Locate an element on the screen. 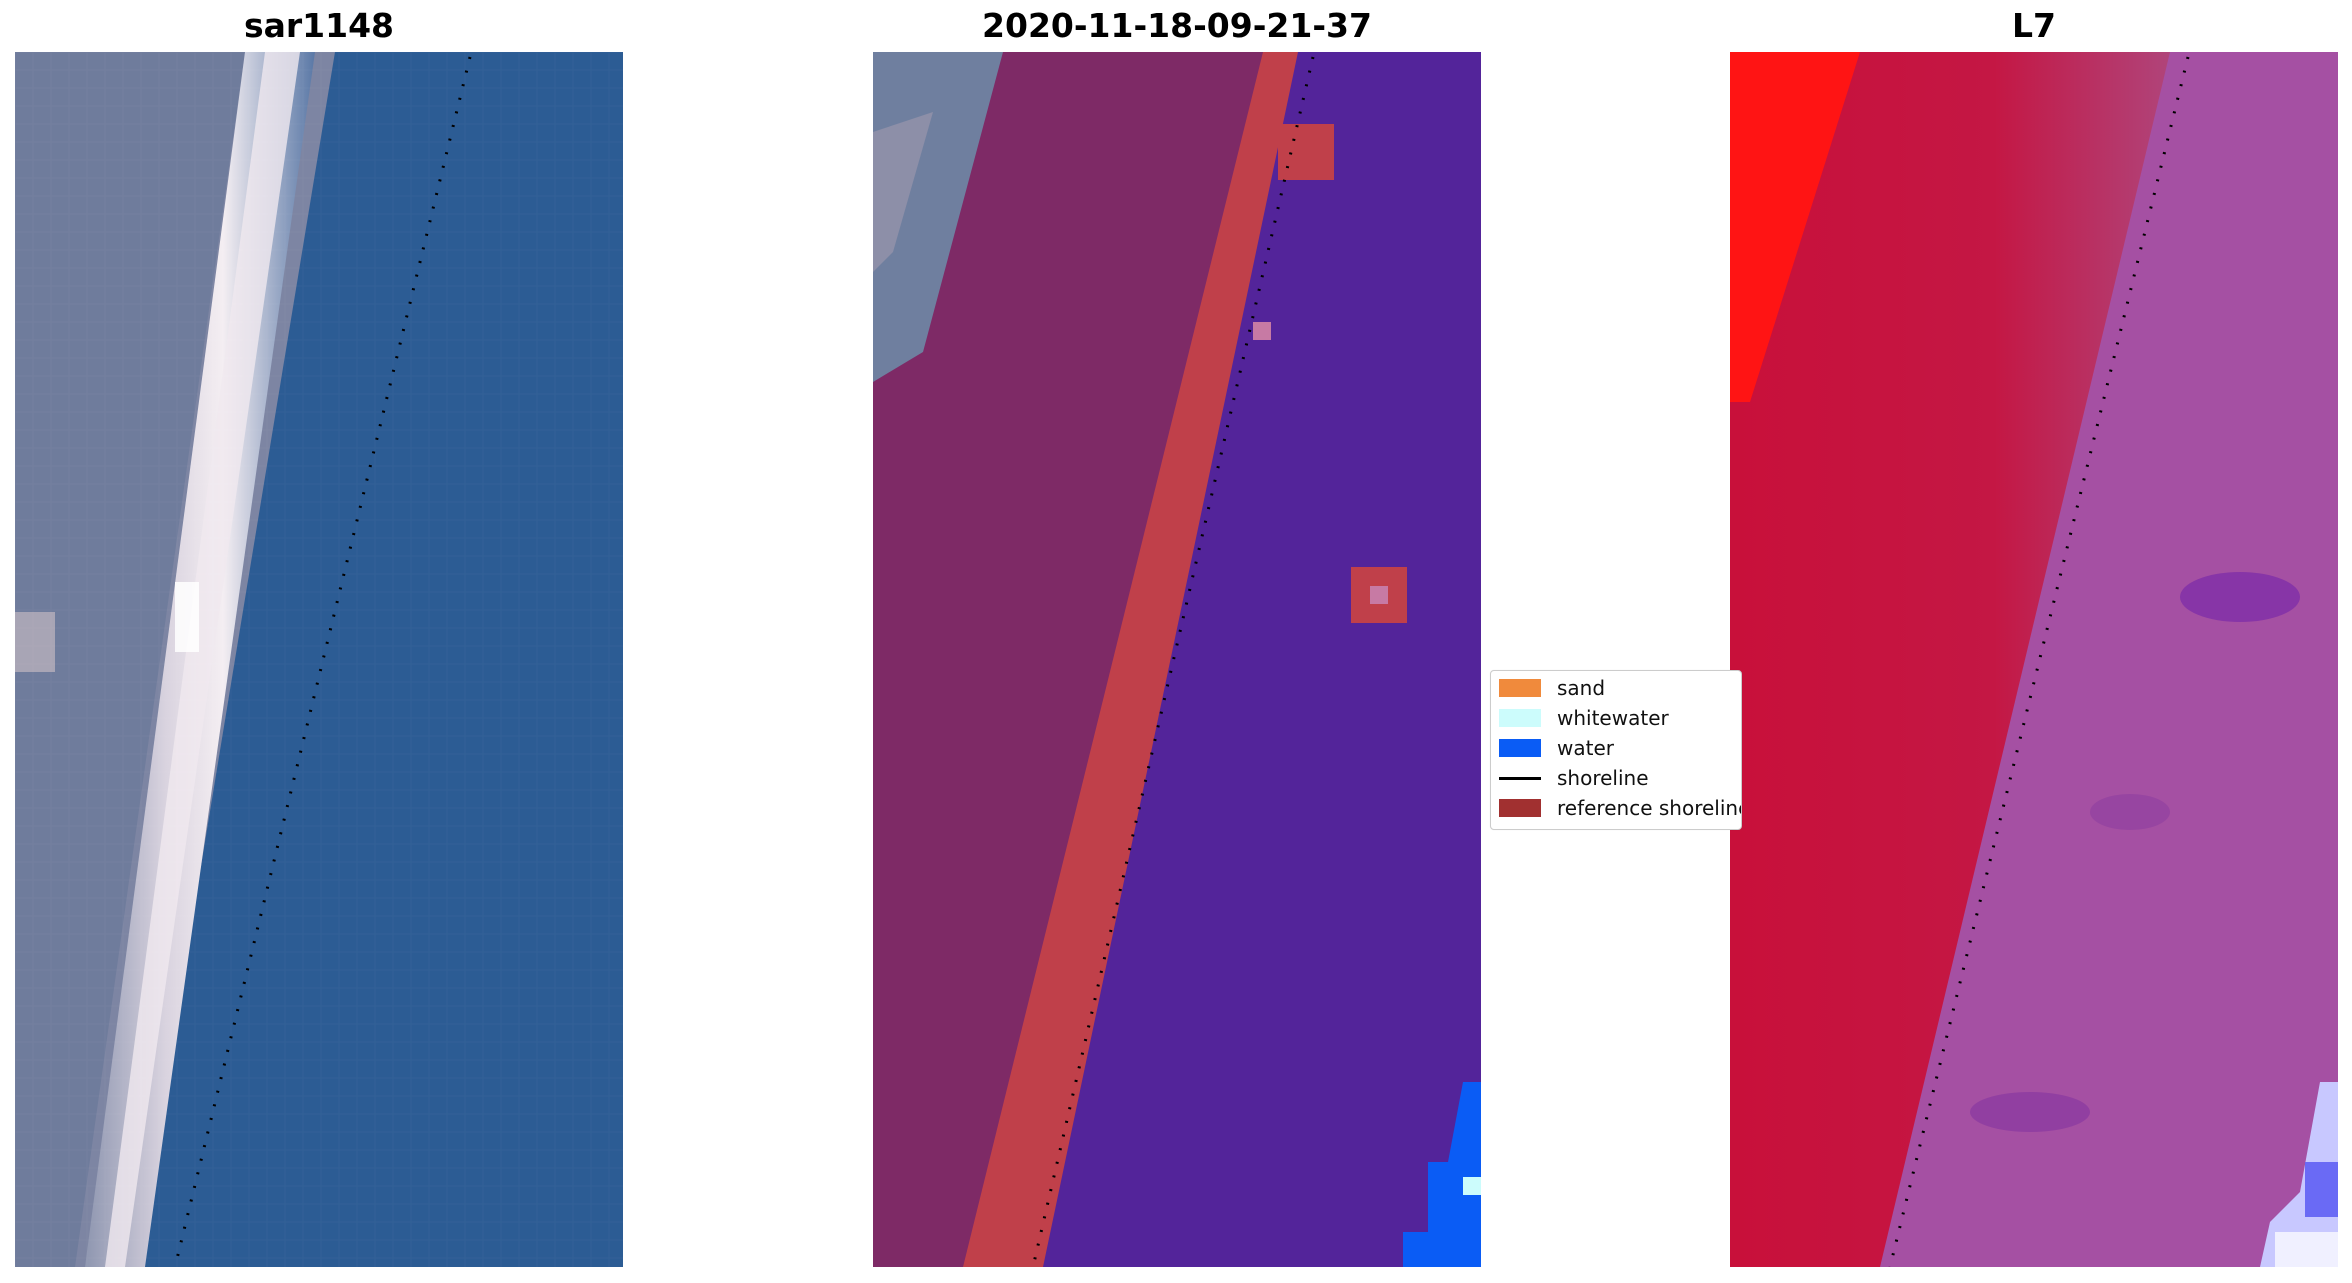  reference-shoreline-swatch is located at coordinates (1520, 808).